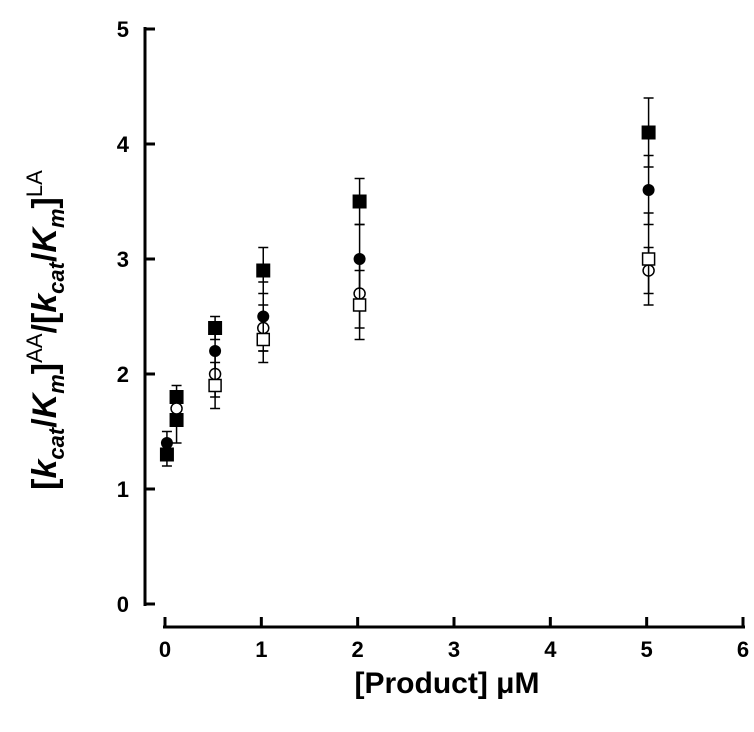 Image resolution: width=754 pixels, height=732 pixels. Describe the element at coordinates (550, 649) in the screenshot. I see `x-tick-label: 4` at that location.